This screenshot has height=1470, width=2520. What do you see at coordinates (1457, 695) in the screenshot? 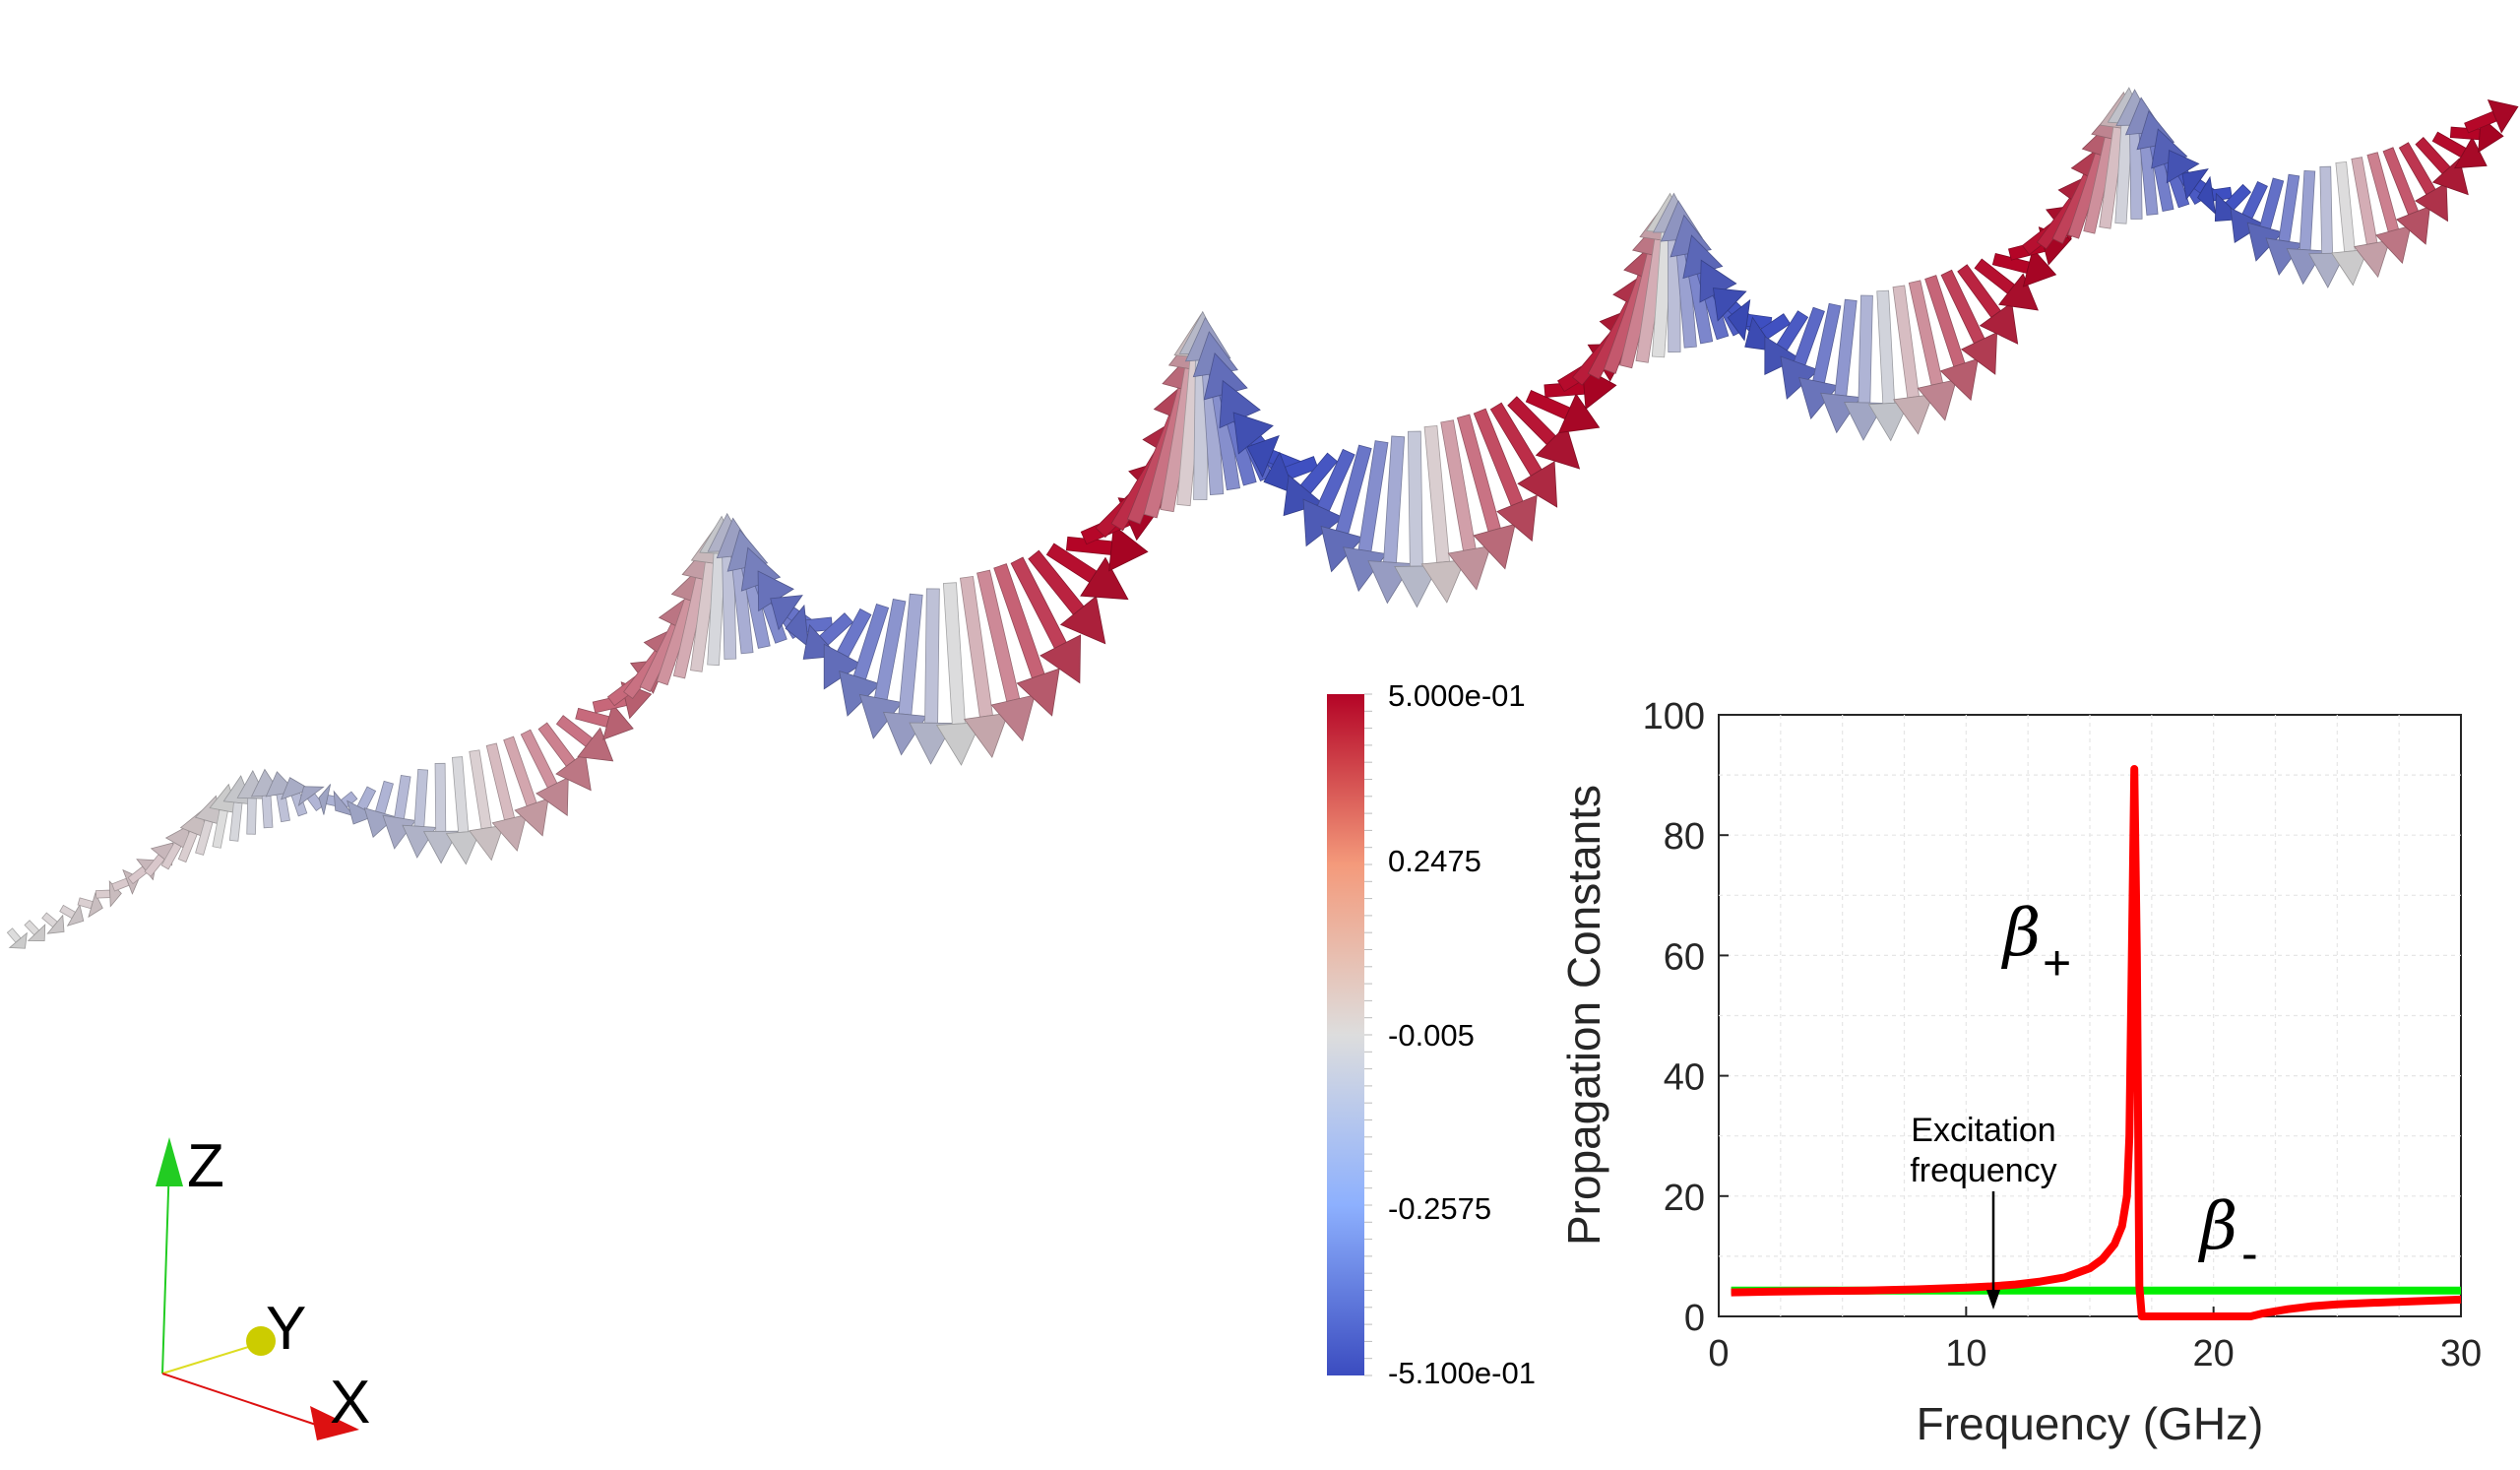
I see `colorbar-max-label: 5.000e-01` at bounding box center [1457, 695].